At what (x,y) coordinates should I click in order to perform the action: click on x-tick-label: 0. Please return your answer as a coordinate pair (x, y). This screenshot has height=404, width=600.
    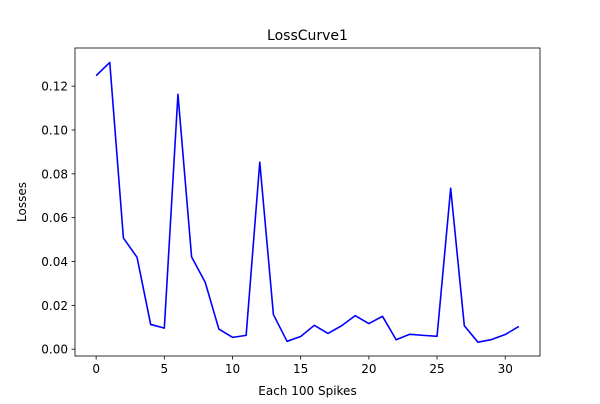
    Looking at the image, I should click on (96, 369).